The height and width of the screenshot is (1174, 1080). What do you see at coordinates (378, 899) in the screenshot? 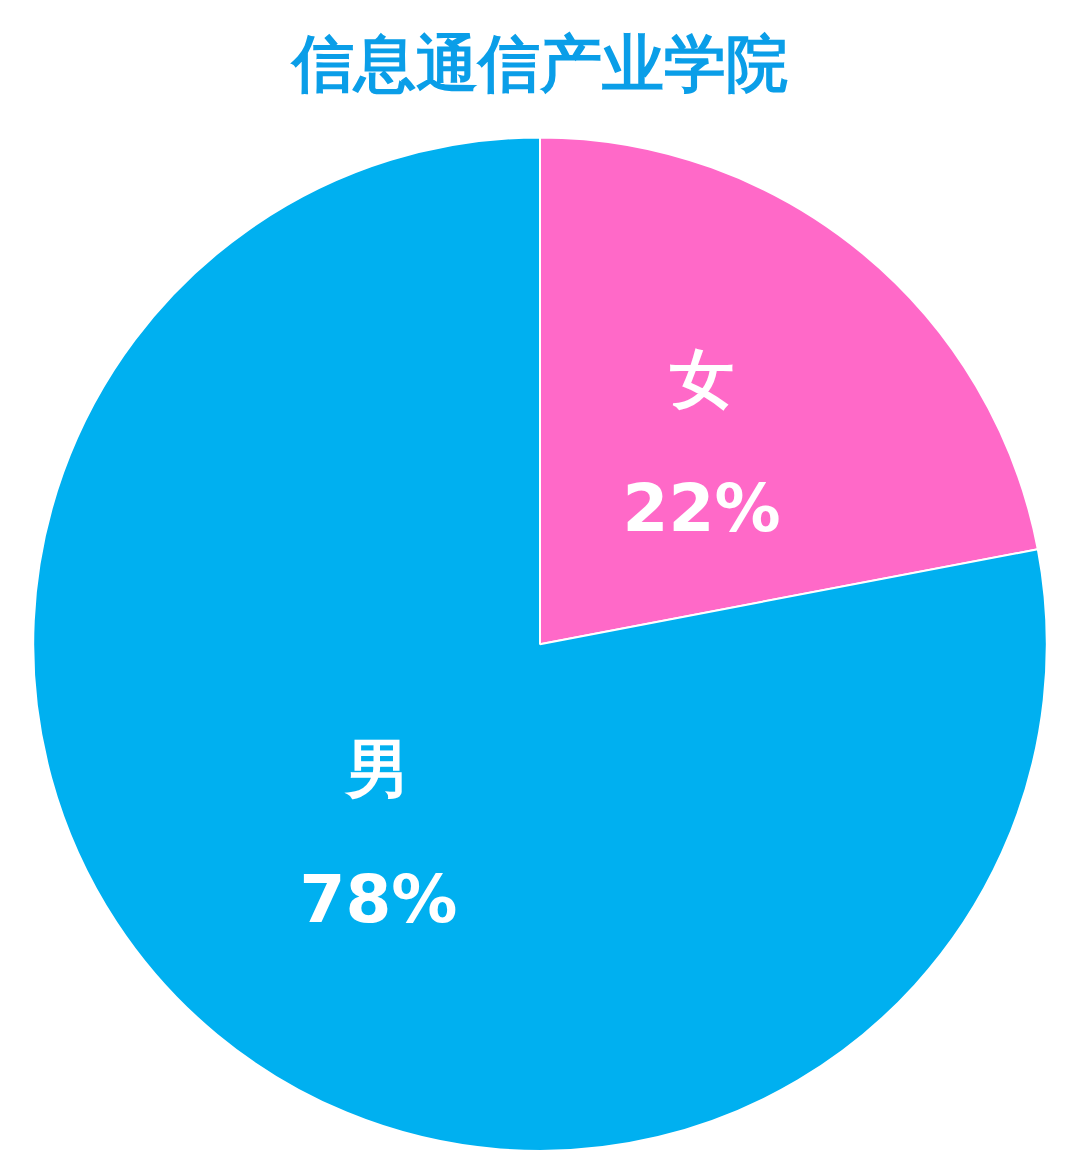
I see `data-label: 78%` at bounding box center [378, 899].